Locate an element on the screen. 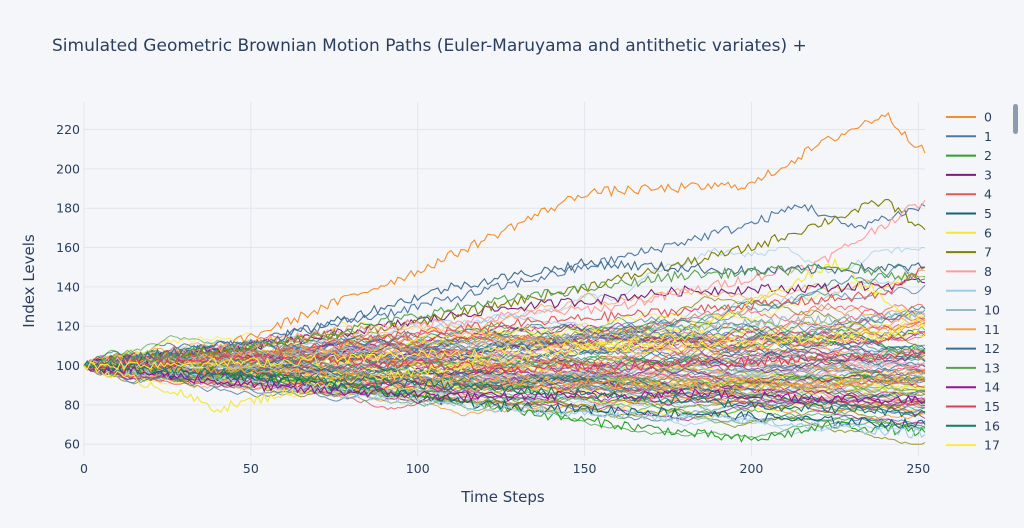 This screenshot has height=528, width=1024. legend-item-10: 10 is located at coordinates (973, 310).